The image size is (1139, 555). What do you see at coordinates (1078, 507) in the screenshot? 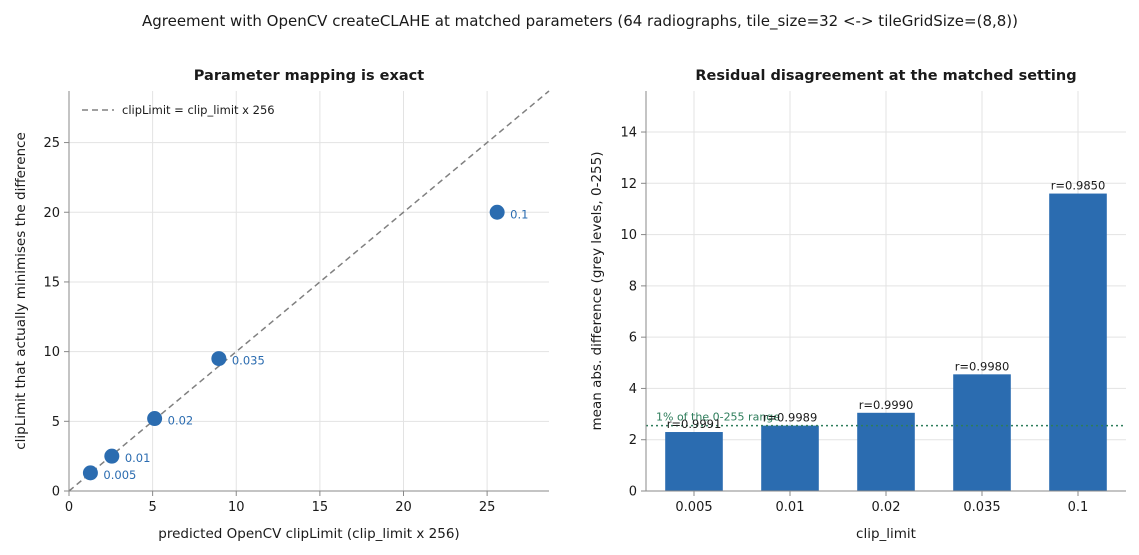
I see `x-tick-label: 0.1` at bounding box center [1078, 507].